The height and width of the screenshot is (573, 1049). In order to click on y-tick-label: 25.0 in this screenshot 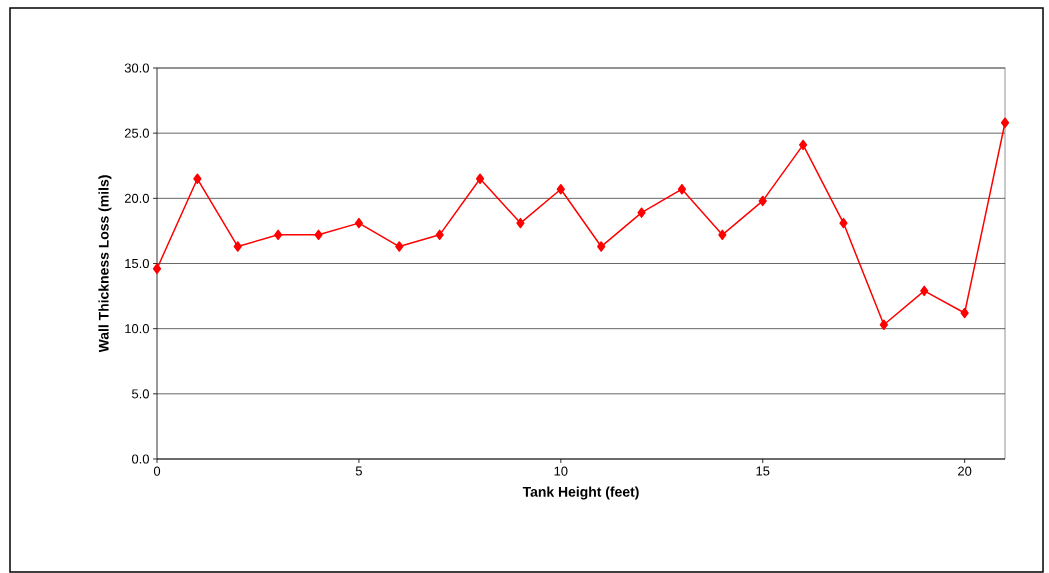, I will do `click(136, 133)`.